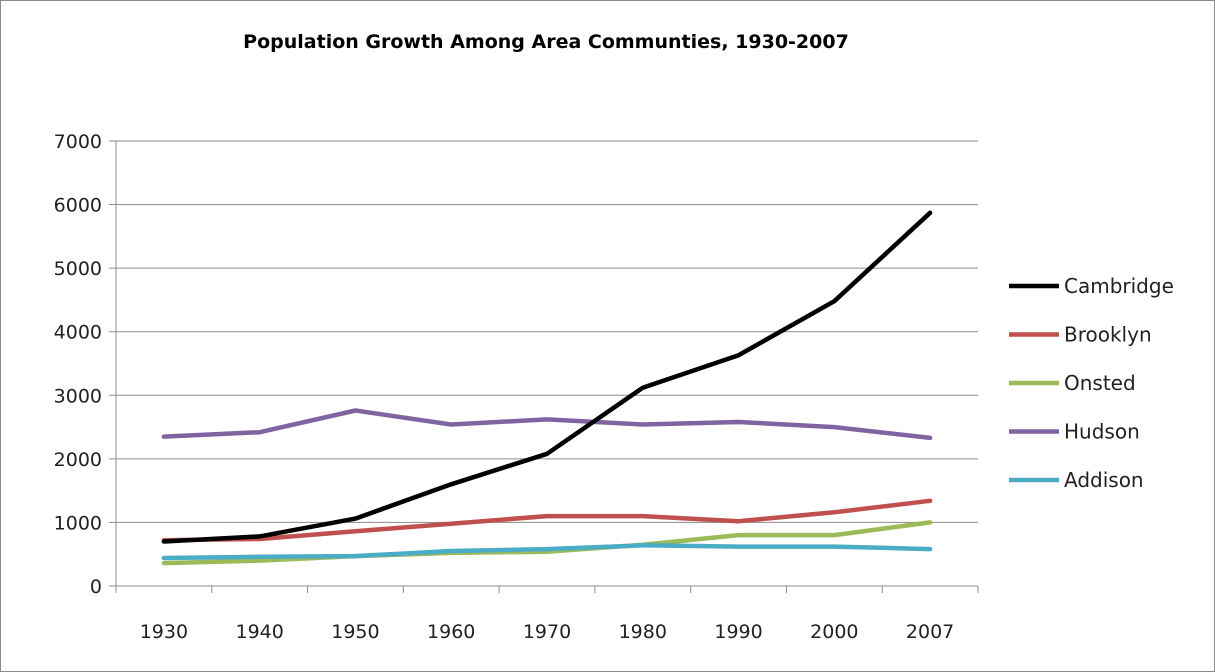 Image resolution: width=1215 pixels, height=672 pixels. Describe the element at coordinates (547, 552) in the screenshot. I see `series-line-addison` at that location.